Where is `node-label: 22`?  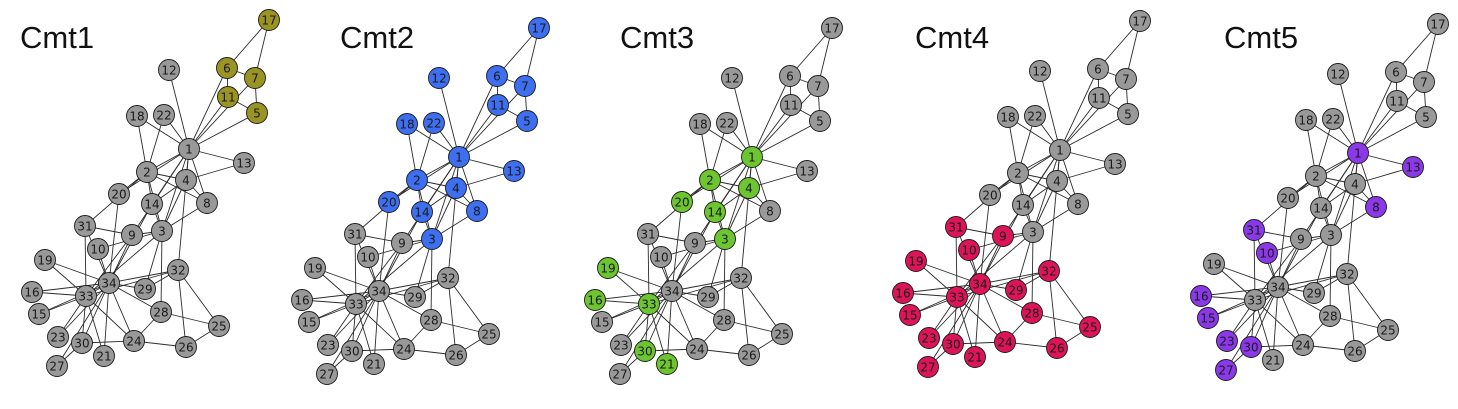 node-label: 22 is located at coordinates (726, 124).